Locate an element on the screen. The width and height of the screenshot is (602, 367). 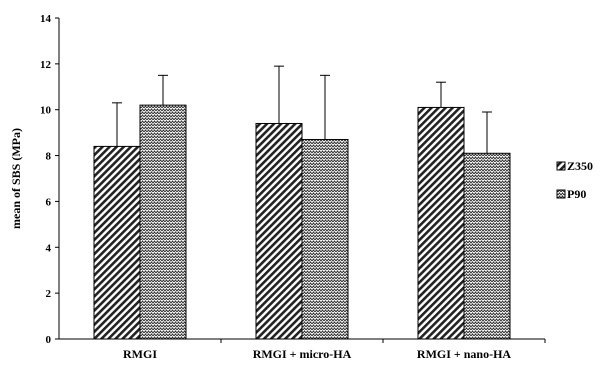
x-tick-label: RMGI + micro-HA is located at coordinates (302, 354).